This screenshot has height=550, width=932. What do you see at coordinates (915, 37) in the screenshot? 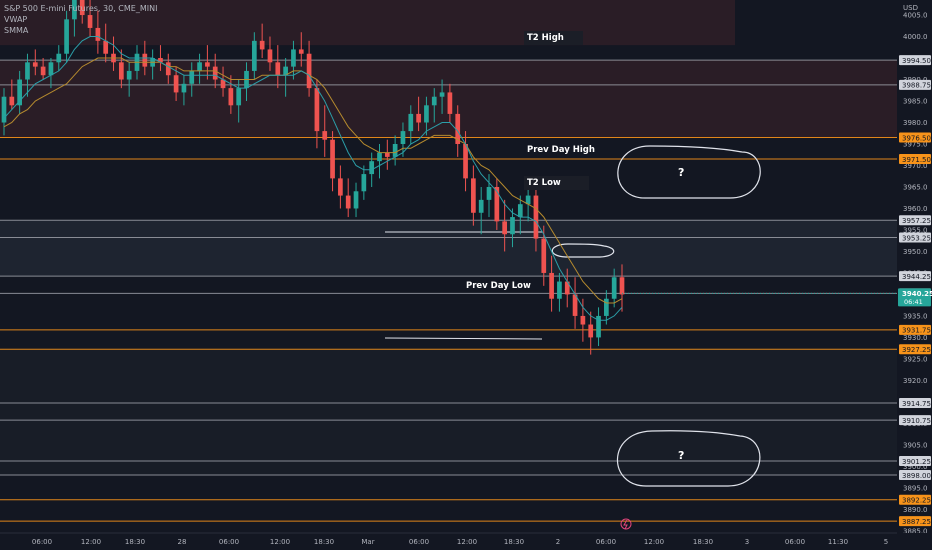
I see `price-tick: 4000.0` at bounding box center [915, 37].